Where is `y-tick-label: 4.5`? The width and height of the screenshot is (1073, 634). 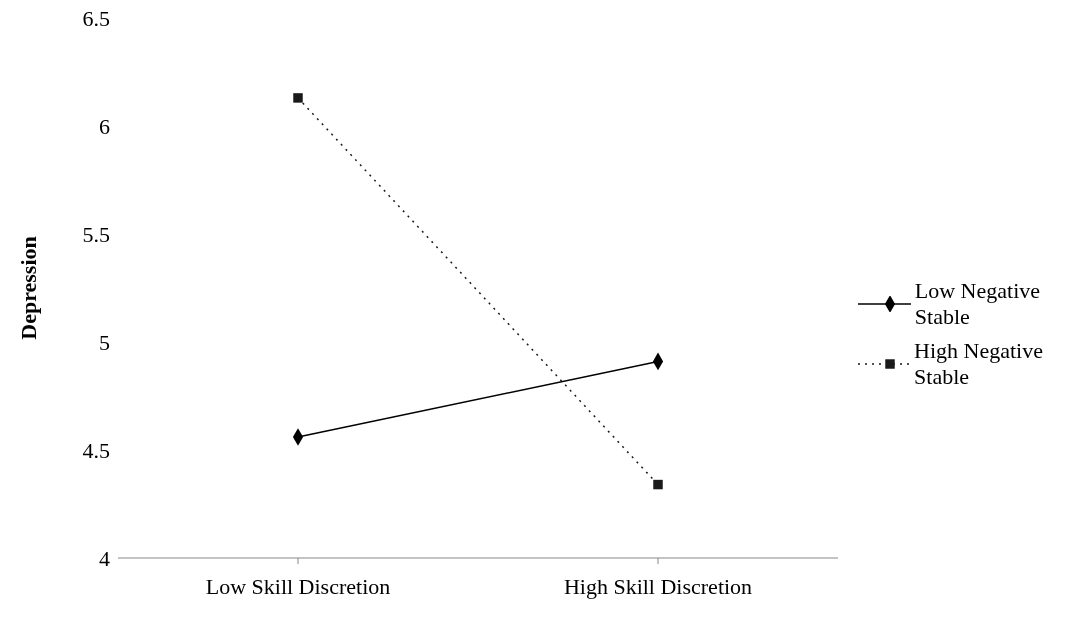
y-tick-label: 4.5 is located at coordinates (96, 450).